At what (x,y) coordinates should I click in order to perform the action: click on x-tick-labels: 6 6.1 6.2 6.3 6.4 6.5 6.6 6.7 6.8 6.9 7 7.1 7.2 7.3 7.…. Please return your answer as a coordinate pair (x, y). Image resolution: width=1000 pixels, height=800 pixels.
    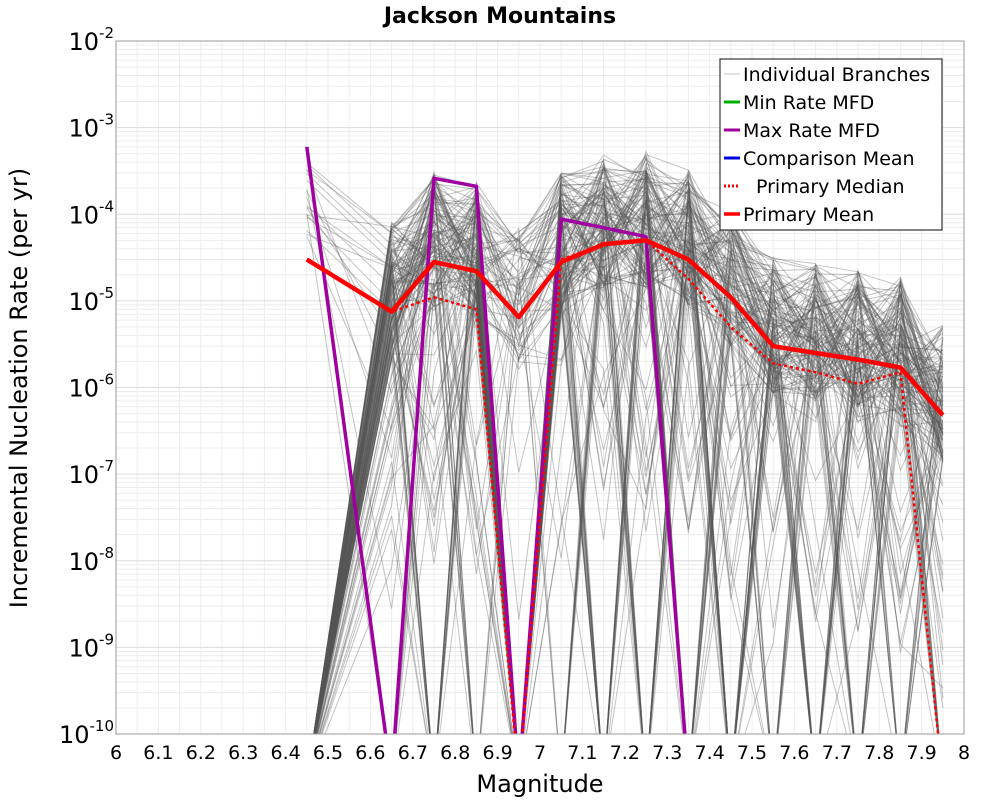
    Looking at the image, I should click on (540, 753).